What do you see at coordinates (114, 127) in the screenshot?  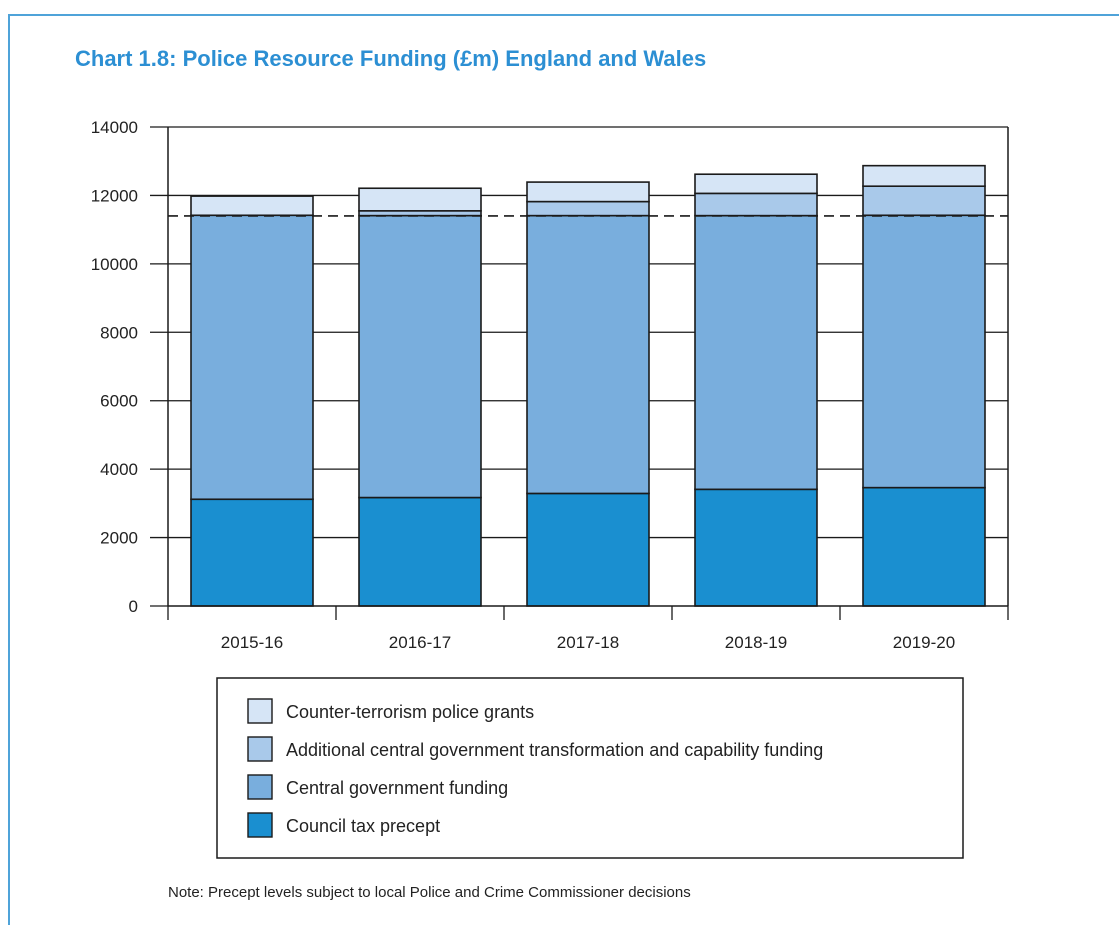 I see `y-tick-label: 14000` at bounding box center [114, 127].